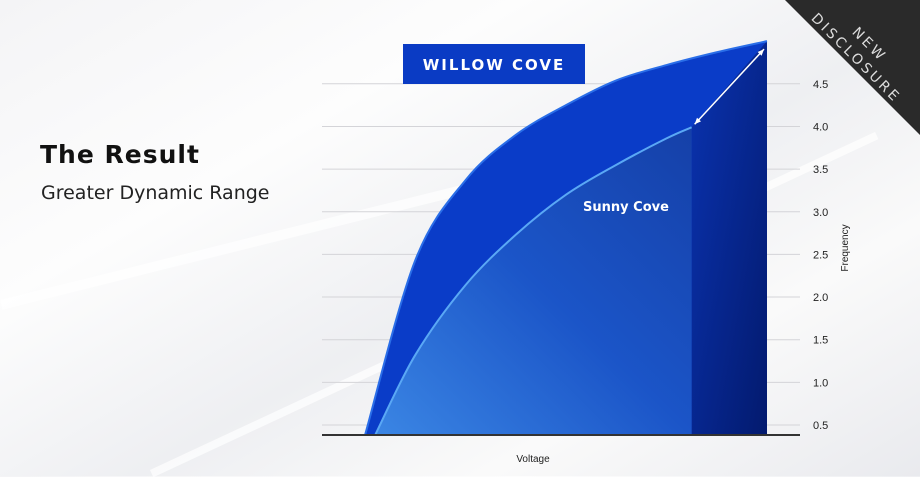 This screenshot has height=477, width=920. What do you see at coordinates (820, 85) in the screenshot?
I see `y-tick-label: 4.5` at bounding box center [820, 85].